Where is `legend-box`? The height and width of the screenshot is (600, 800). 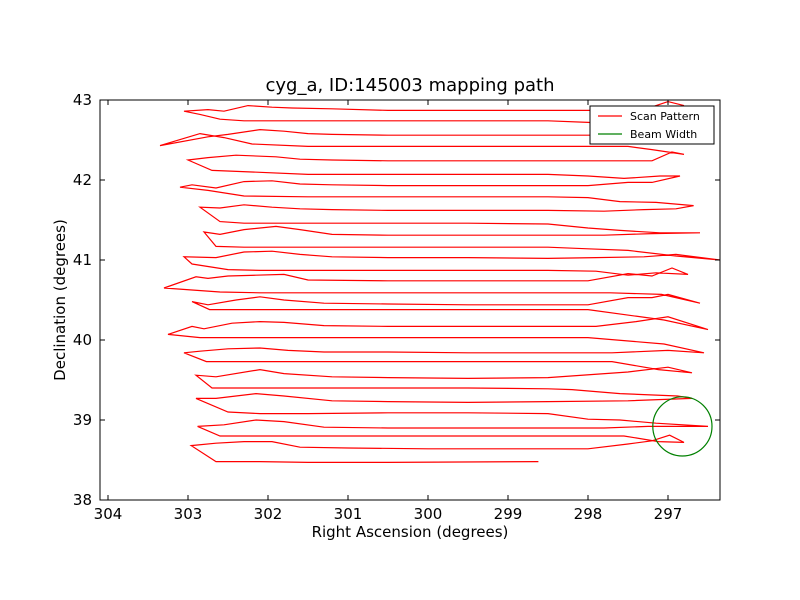
legend-box is located at coordinates (652, 125).